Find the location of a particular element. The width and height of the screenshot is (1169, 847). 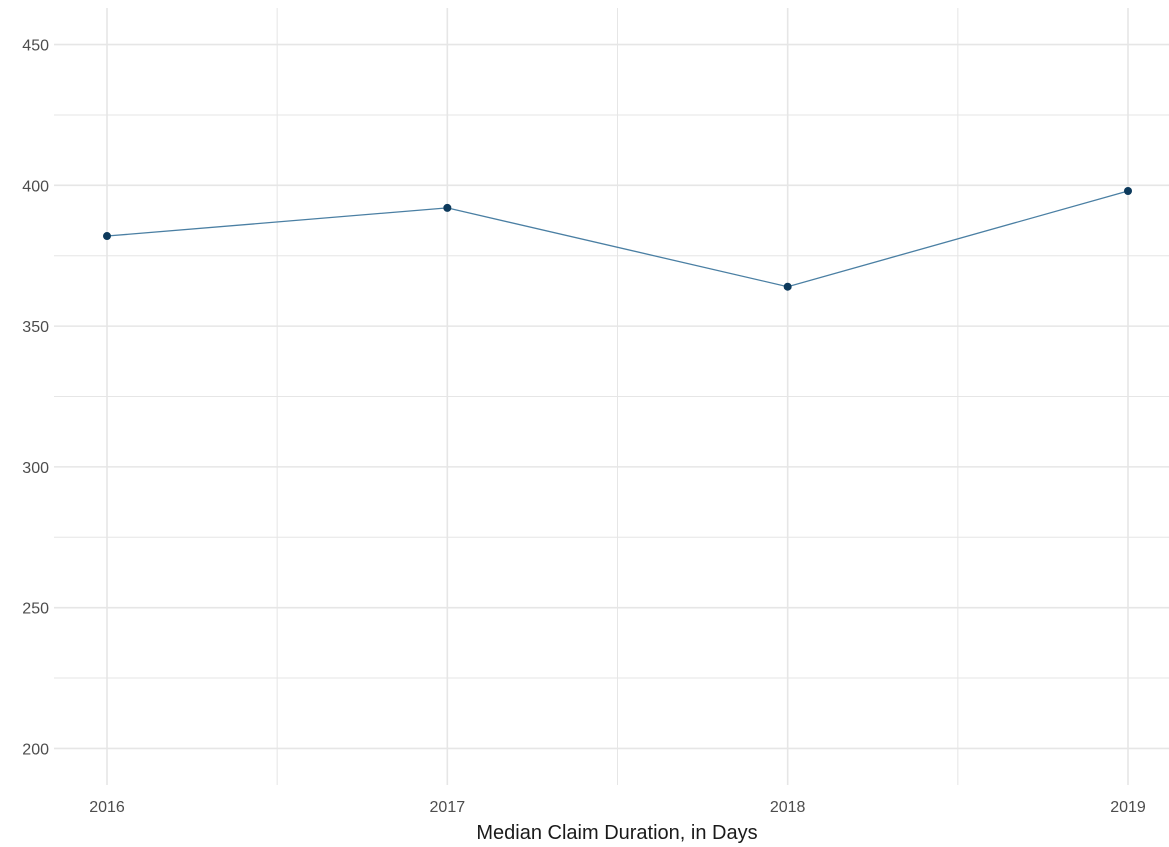

x-tick-label: 2016 is located at coordinates (107, 807).